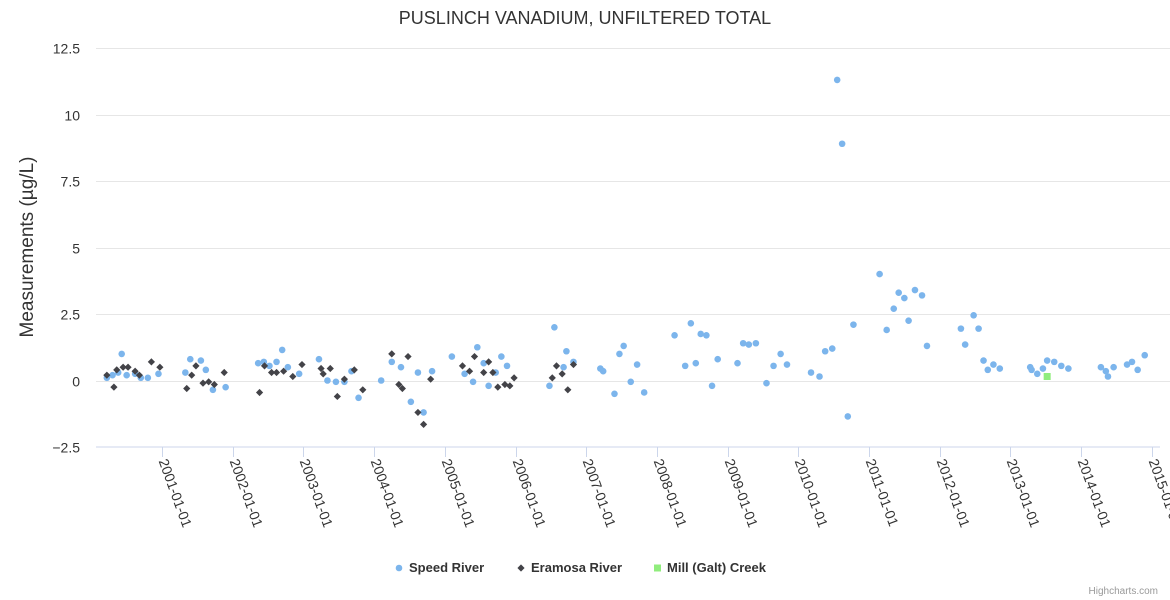  What do you see at coordinates (439, 567) in the screenshot?
I see `legend-item: Speed River` at bounding box center [439, 567].